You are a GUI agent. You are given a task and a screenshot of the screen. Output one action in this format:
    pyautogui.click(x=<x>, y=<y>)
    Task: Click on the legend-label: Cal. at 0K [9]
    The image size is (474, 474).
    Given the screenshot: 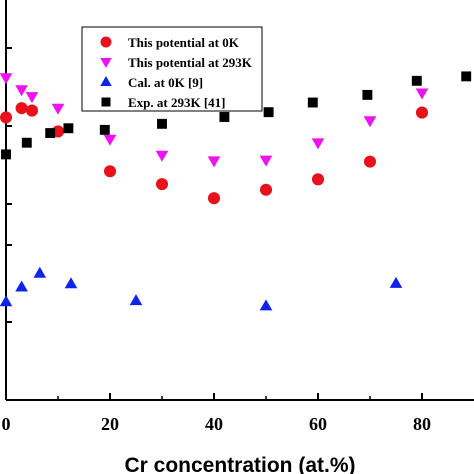 What is the action you would take?
    pyautogui.click(x=165, y=82)
    